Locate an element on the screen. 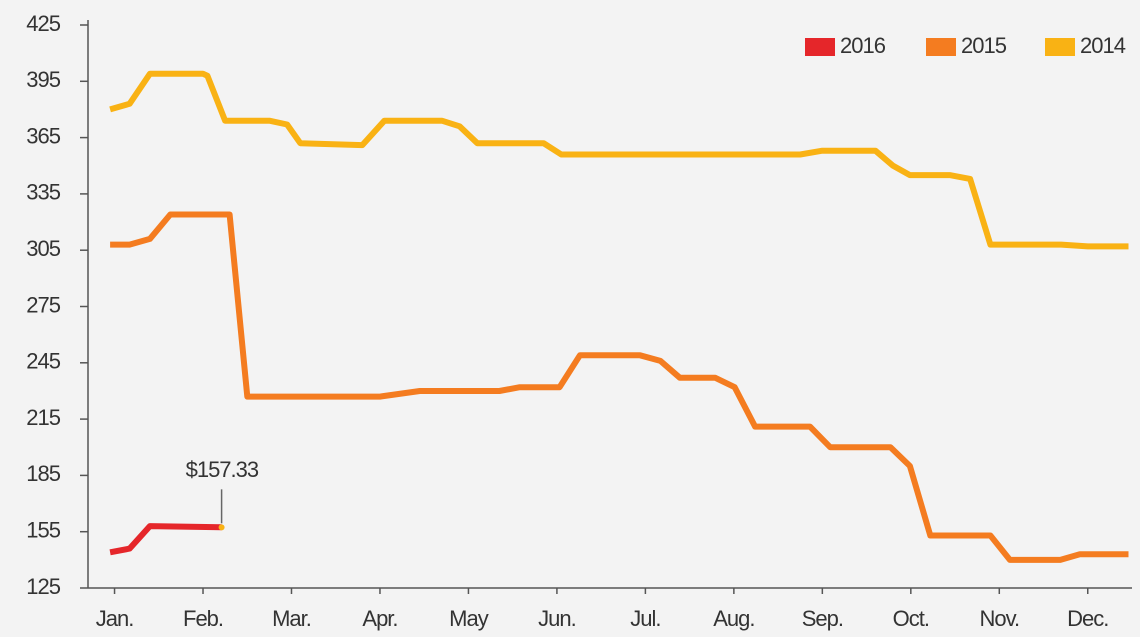  y-tick-label: 275 is located at coordinates (43, 304).